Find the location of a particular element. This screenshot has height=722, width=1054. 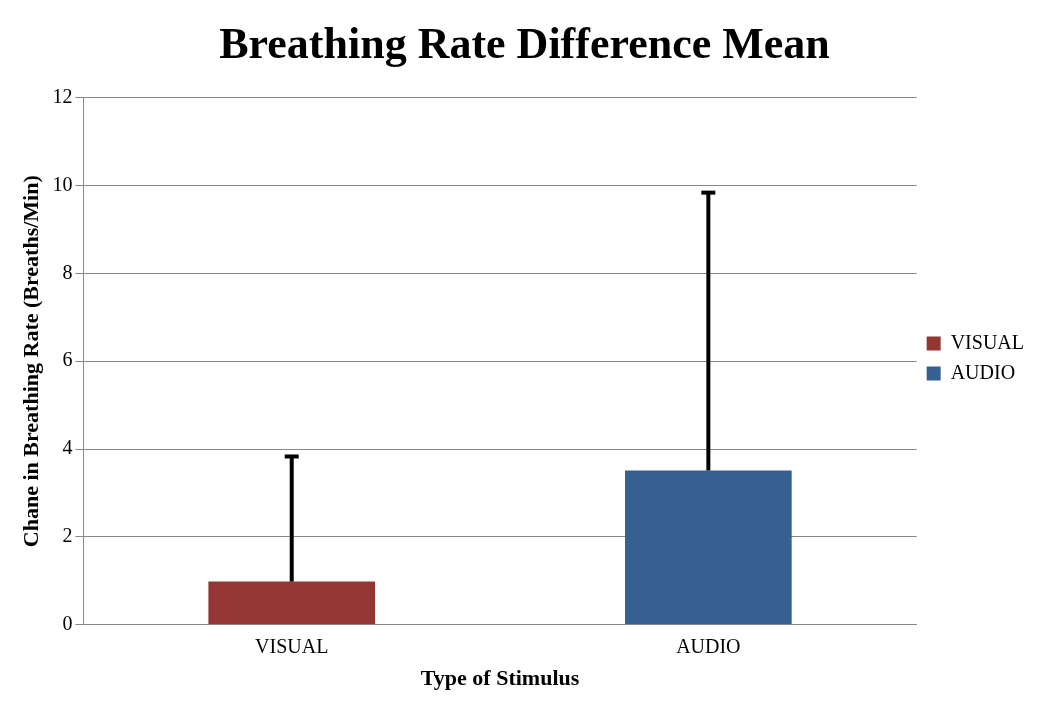

y-axis-title: Chane in Breathing Rate (Breaths/Min) is located at coordinates (30, 361).